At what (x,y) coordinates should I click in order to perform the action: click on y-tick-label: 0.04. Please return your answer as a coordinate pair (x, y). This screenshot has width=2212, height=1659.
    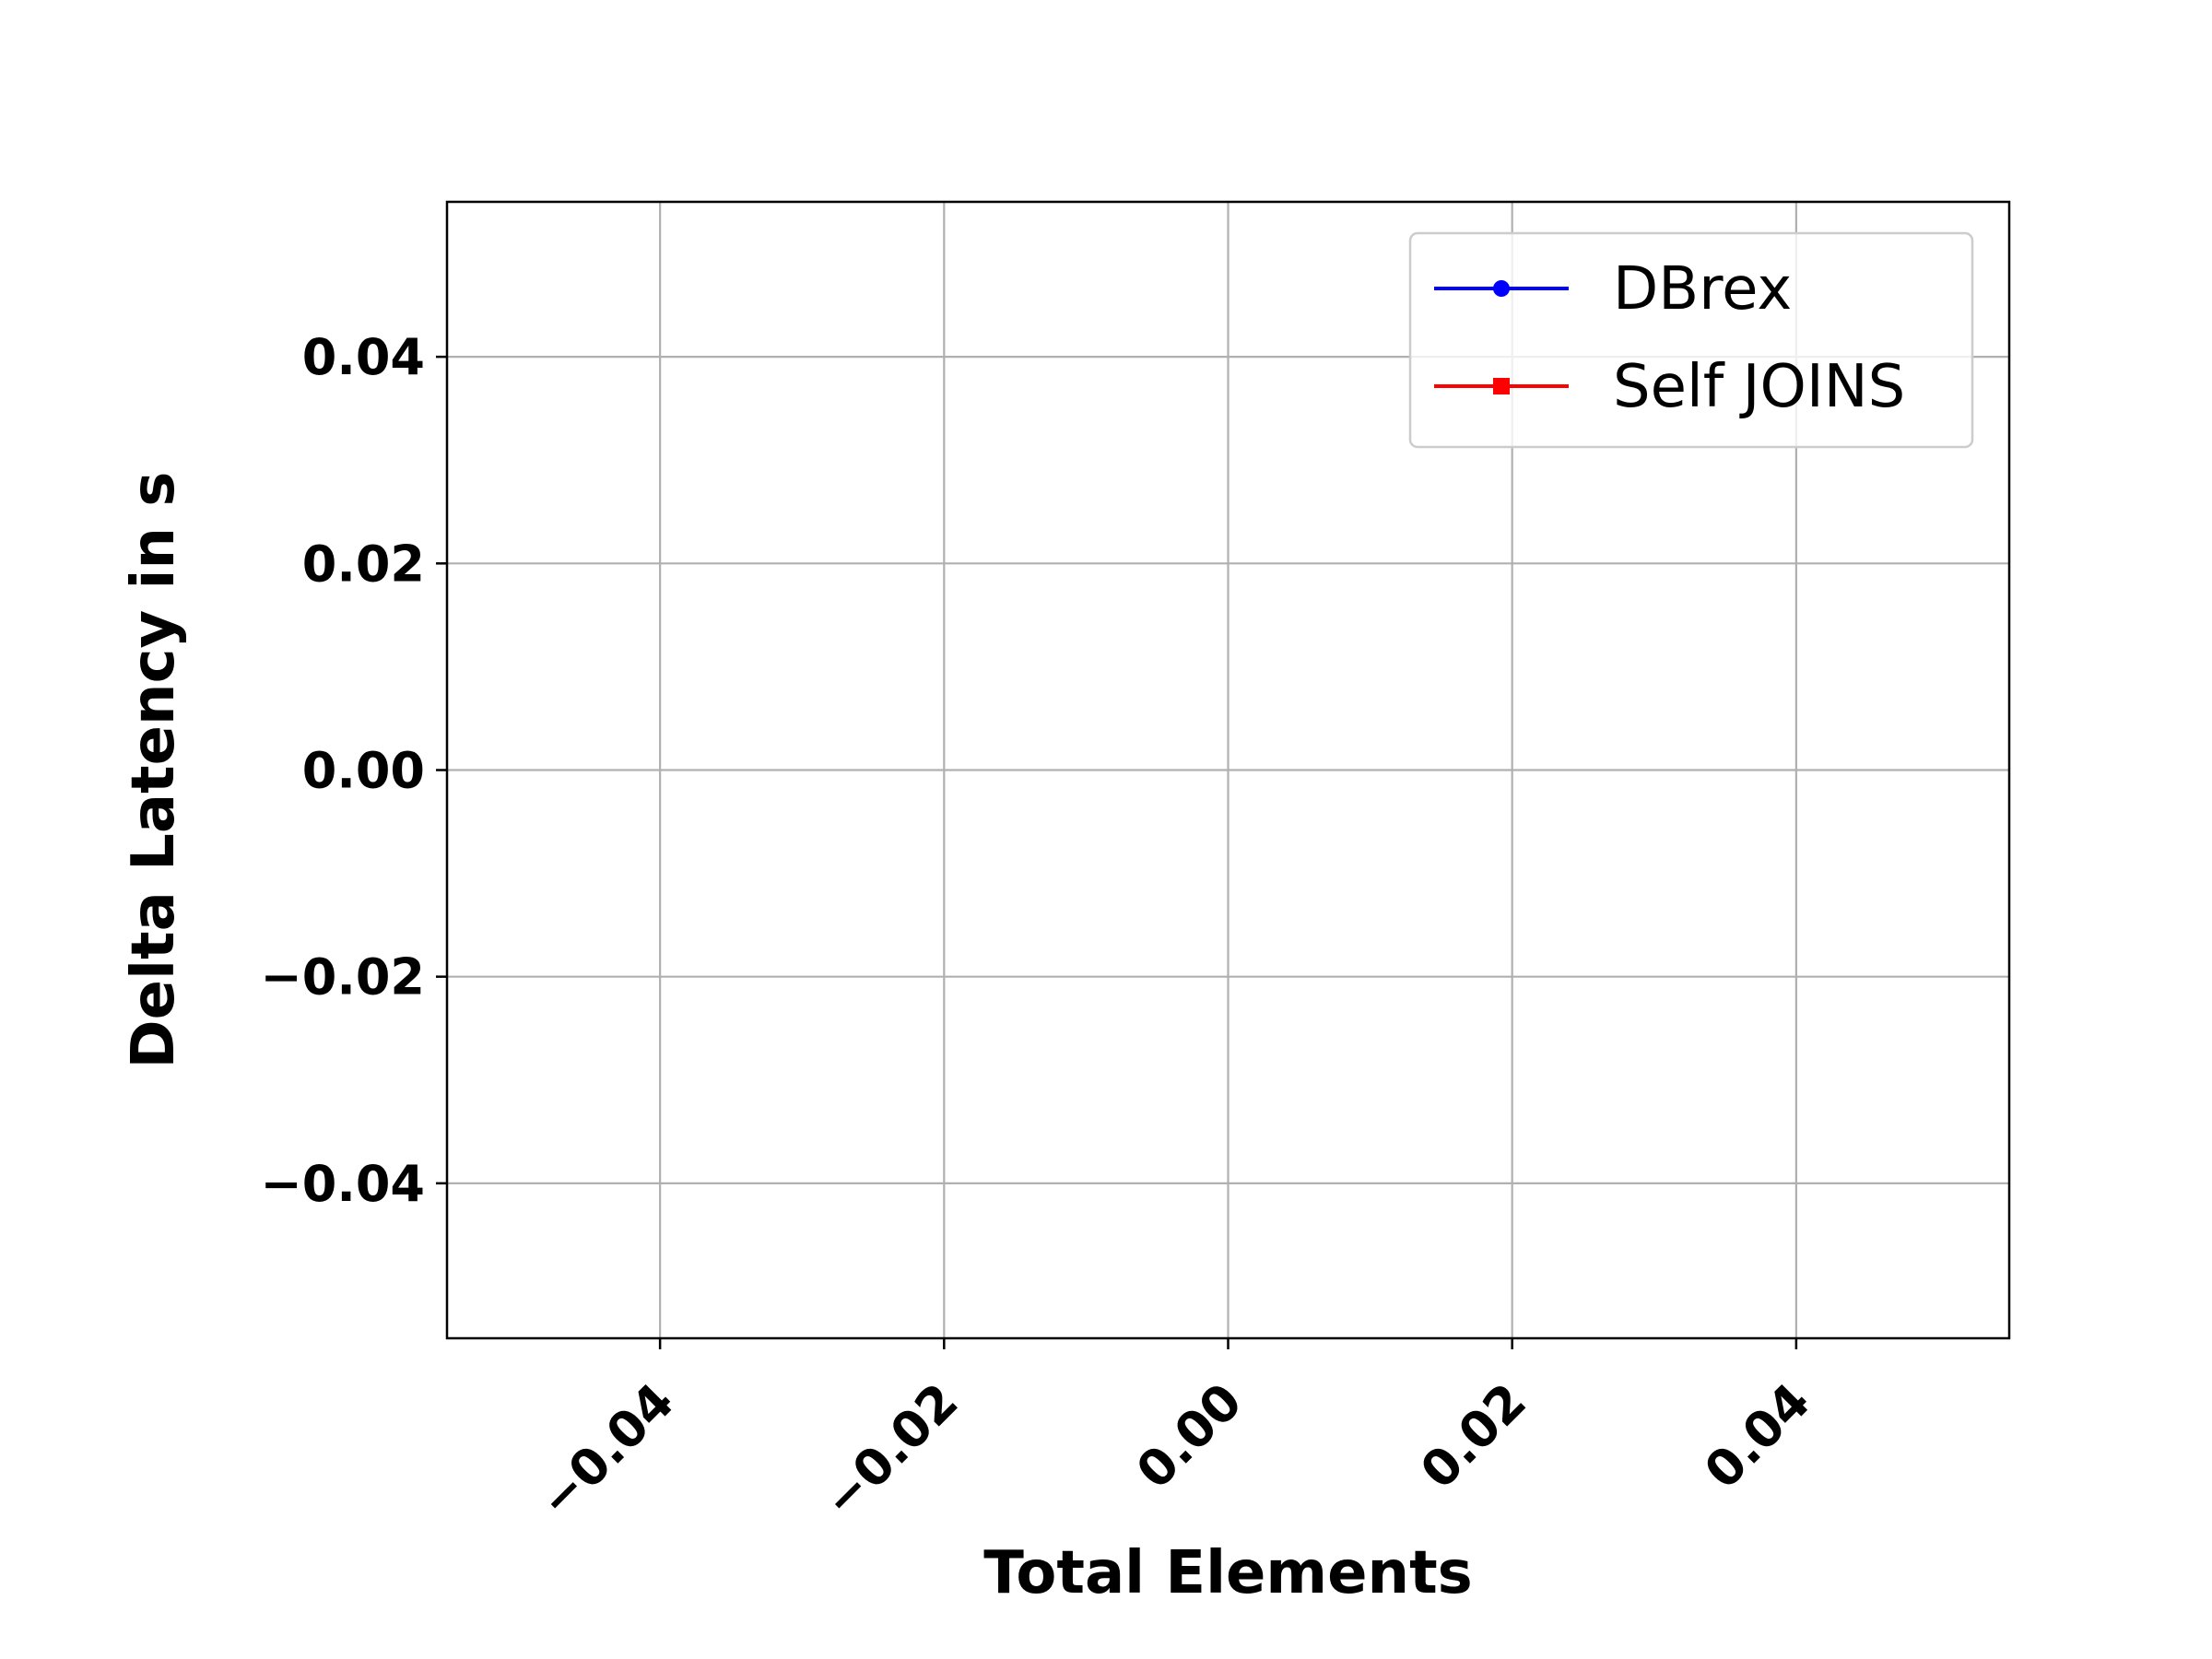
    Looking at the image, I should click on (363, 357).